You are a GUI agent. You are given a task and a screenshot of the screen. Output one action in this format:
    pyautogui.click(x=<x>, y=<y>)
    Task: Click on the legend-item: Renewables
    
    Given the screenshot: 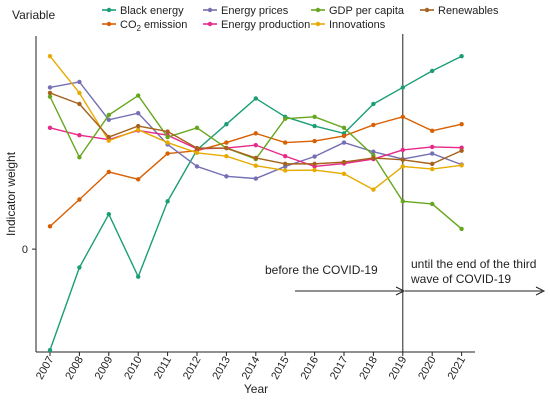 What is the action you would take?
    pyautogui.click(x=459, y=11)
    